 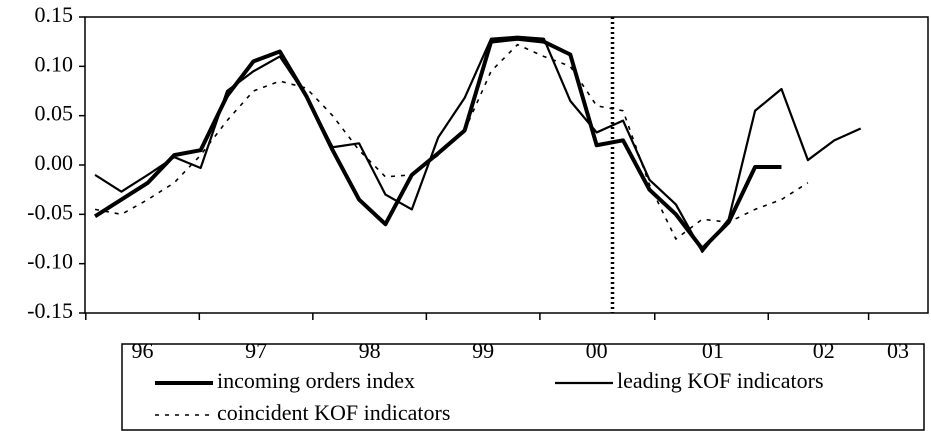 I want to click on x-tick-label: 03, so click(x=898, y=350).